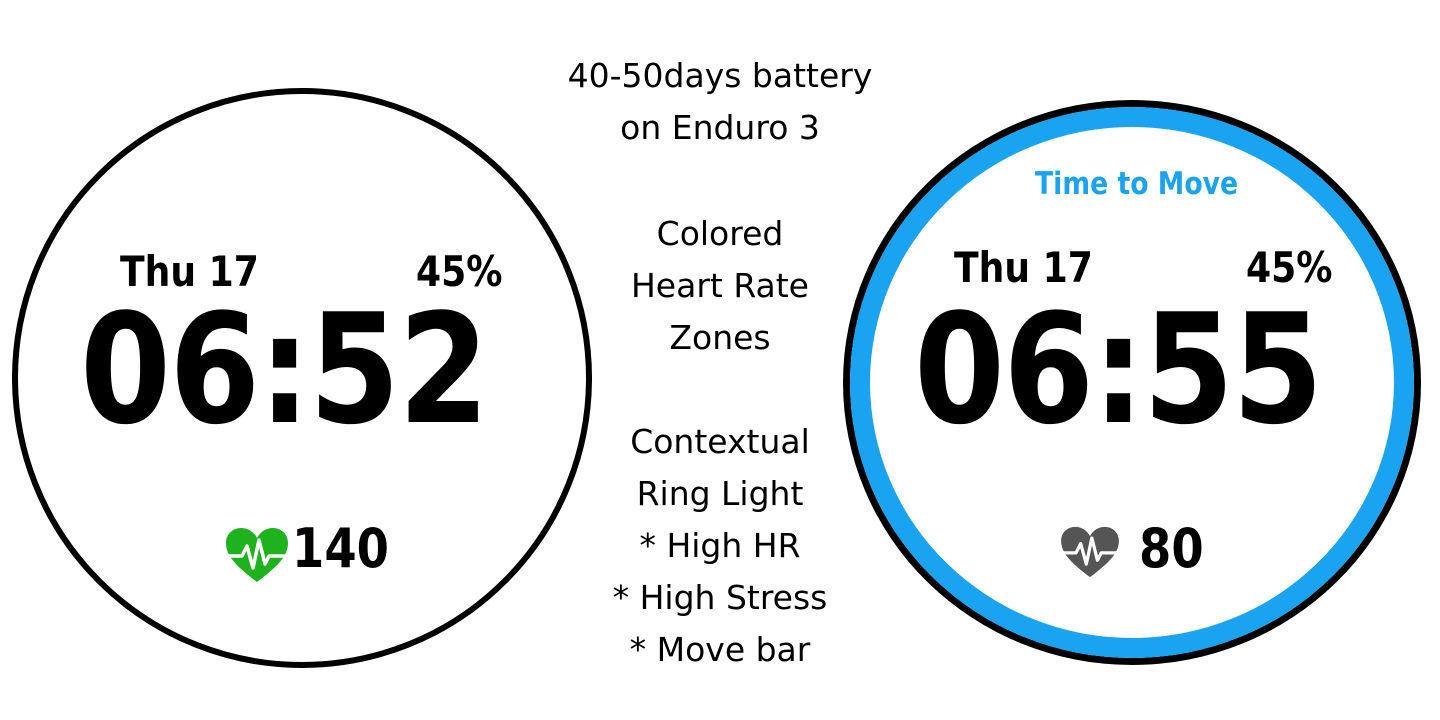 Image resolution: width=1440 pixels, height=720 pixels. Describe the element at coordinates (720, 649) in the screenshot. I see `caption-line: * Move bar` at that location.